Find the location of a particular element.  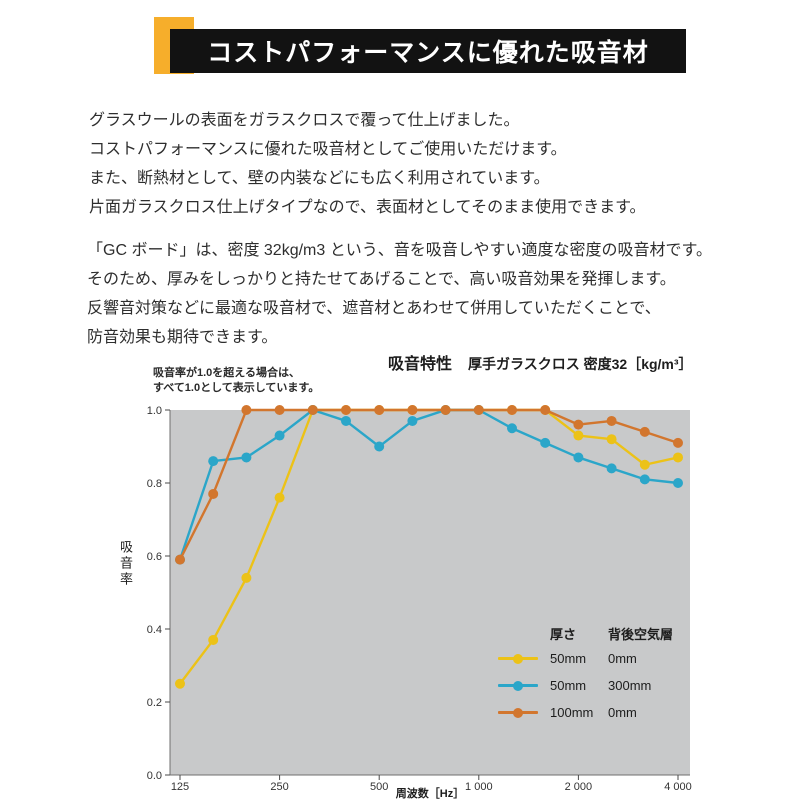

y-axis-label: 吸音率 is located at coordinates (125, 564).